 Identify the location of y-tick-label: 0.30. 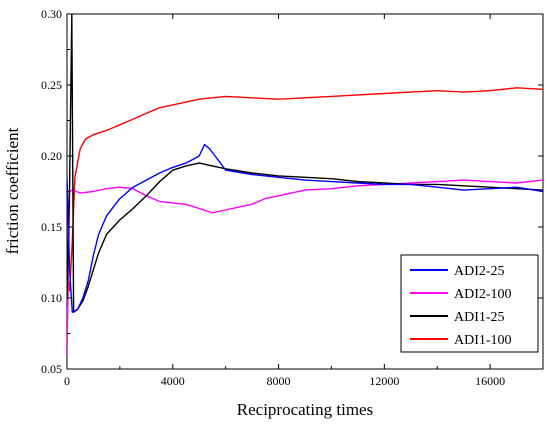
(51, 14).